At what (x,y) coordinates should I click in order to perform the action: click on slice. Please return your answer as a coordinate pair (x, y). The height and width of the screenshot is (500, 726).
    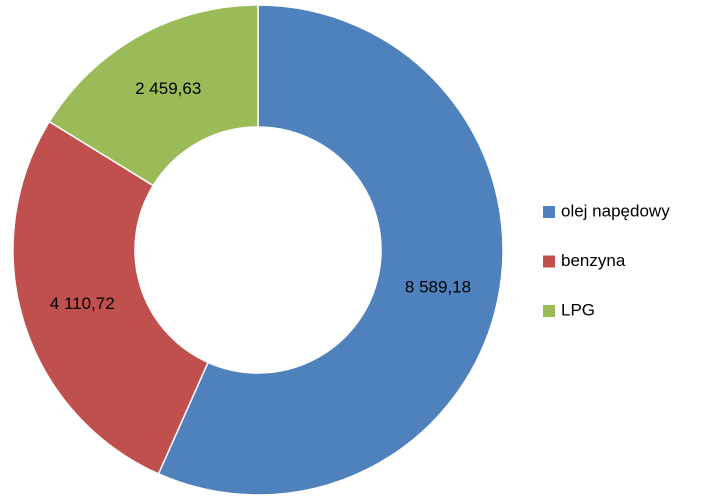
    Looking at the image, I should click on (153, 95).